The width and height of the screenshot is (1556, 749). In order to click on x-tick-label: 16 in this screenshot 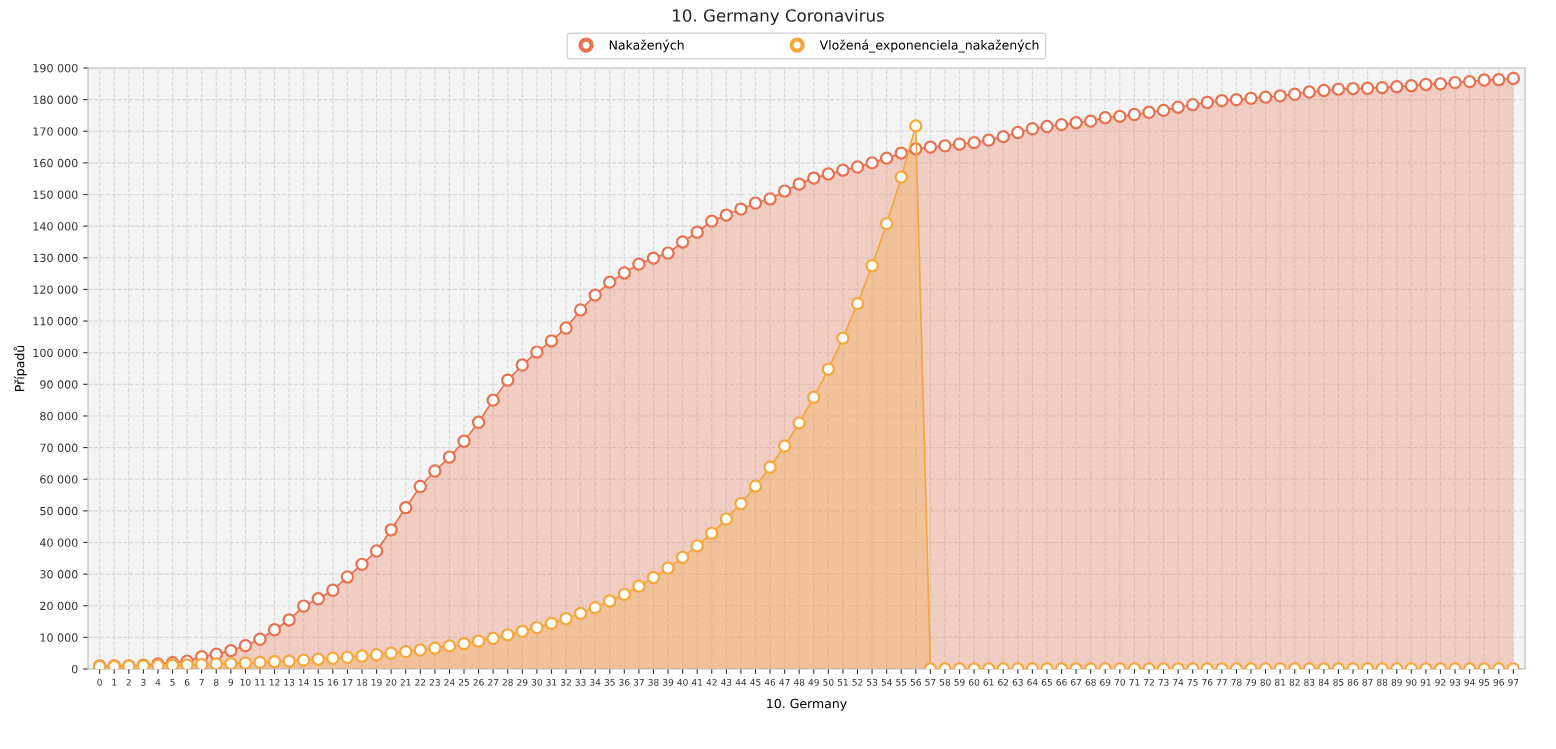, I will do `click(333, 682)`.